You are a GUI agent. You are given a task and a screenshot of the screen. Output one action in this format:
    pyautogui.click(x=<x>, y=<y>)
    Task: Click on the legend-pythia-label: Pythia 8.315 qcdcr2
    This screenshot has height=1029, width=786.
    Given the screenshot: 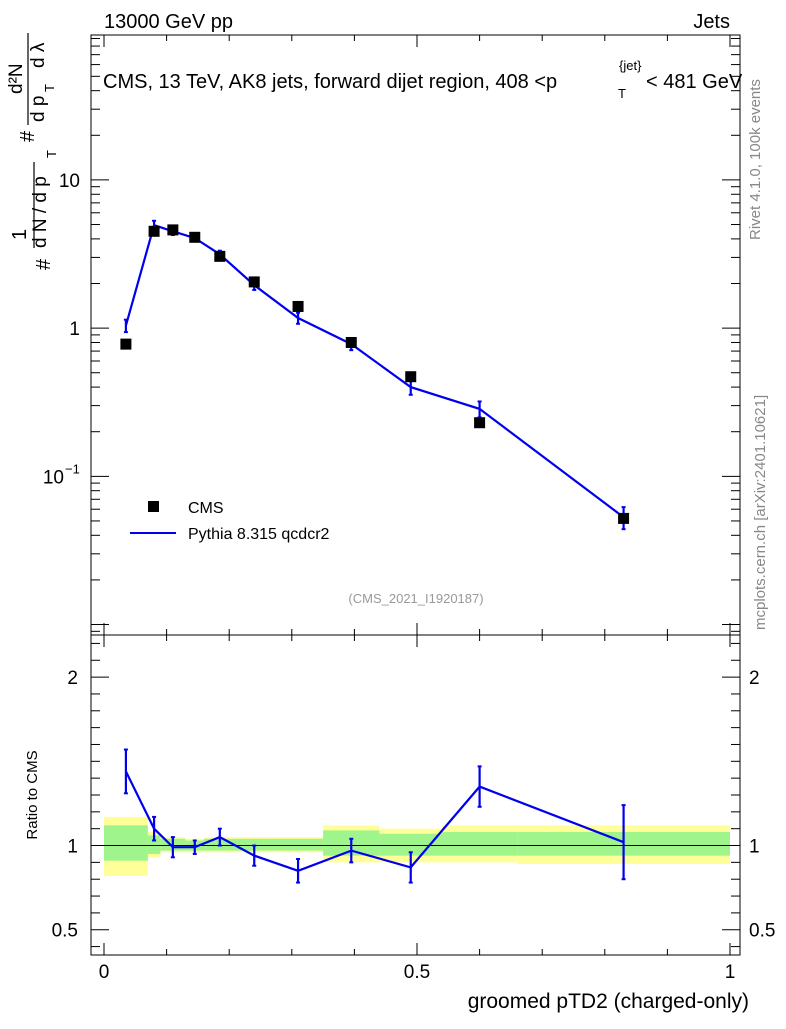 What is the action you would take?
    pyautogui.click(x=259, y=534)
    